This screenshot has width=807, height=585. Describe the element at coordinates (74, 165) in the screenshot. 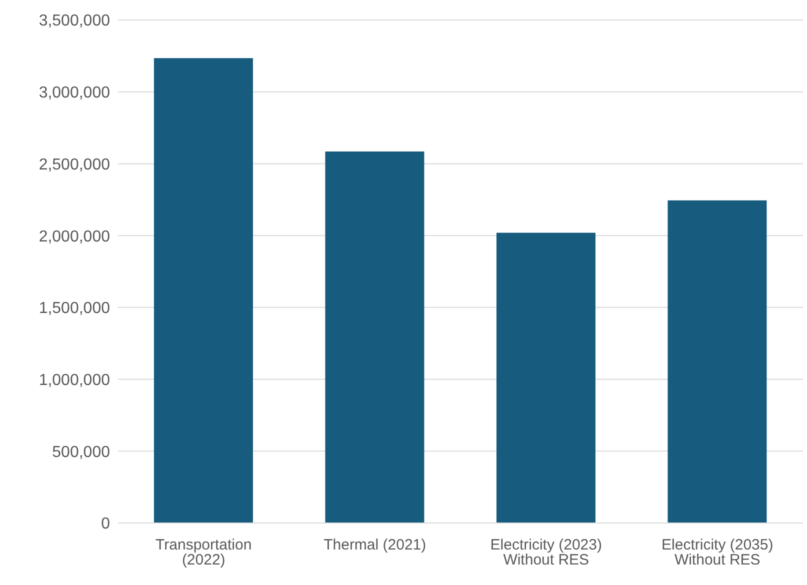

I see `y-tick-label: 2,500,000` at that location.